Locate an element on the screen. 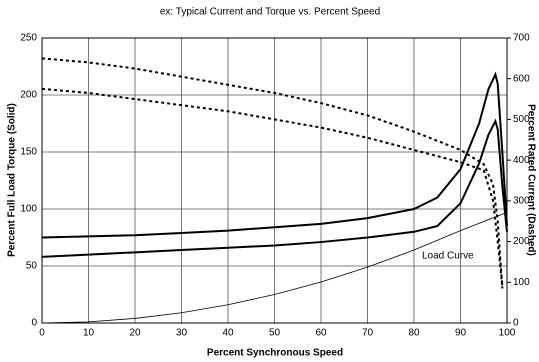 Image resolution: width=539 pixels, height=362 pixels. y-tick-label: 100 is located at coordinates (28, 209).